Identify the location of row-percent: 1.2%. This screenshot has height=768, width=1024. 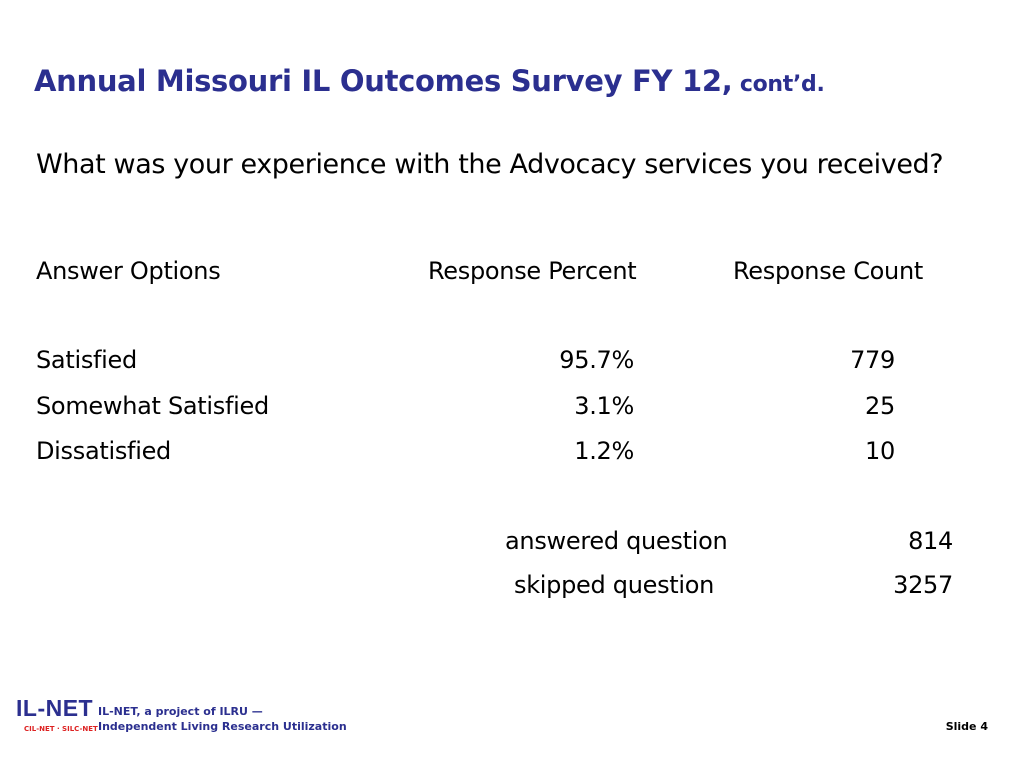
(604, 451).